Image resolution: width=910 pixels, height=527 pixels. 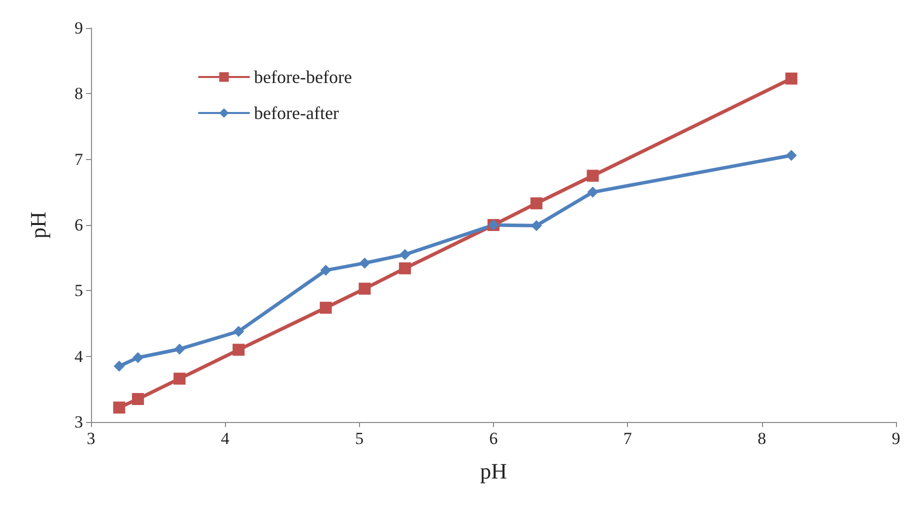 What do you see at coordinates (493, 438) in the screenshot?
I see `x-tick-label: 6` at bounding box center [493, 438].